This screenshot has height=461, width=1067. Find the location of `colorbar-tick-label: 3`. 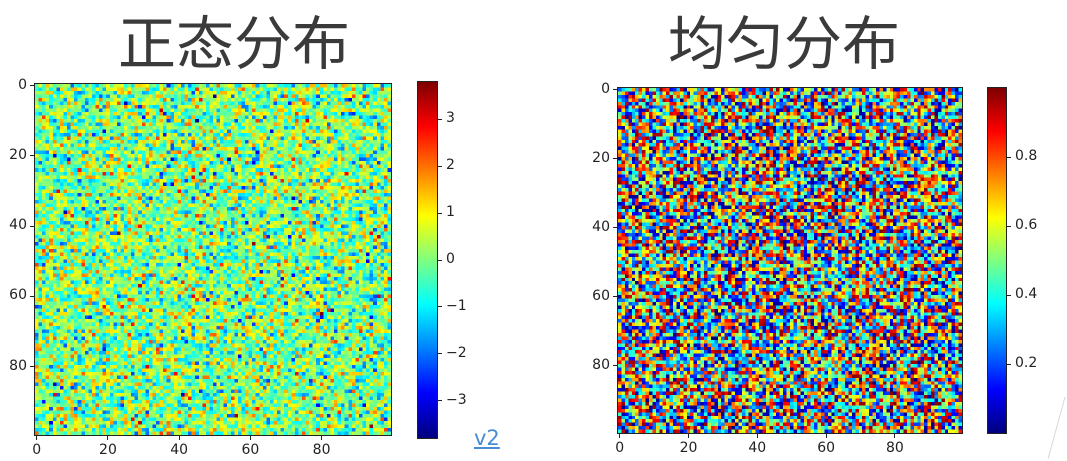

colorbar-tick-label: 3 is located at coordinates (450, 118).